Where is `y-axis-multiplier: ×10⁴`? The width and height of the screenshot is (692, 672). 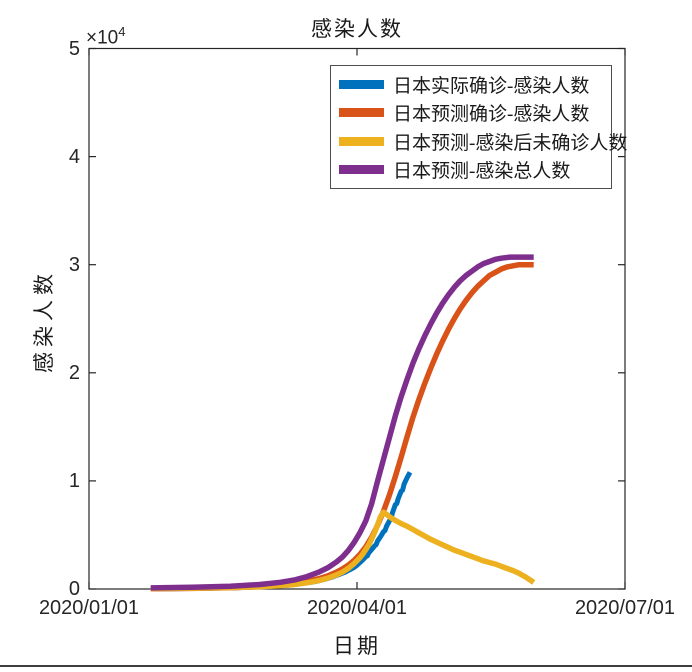
y-axis-multiplier: ×10⁴ is located at coordinates (105, 36).